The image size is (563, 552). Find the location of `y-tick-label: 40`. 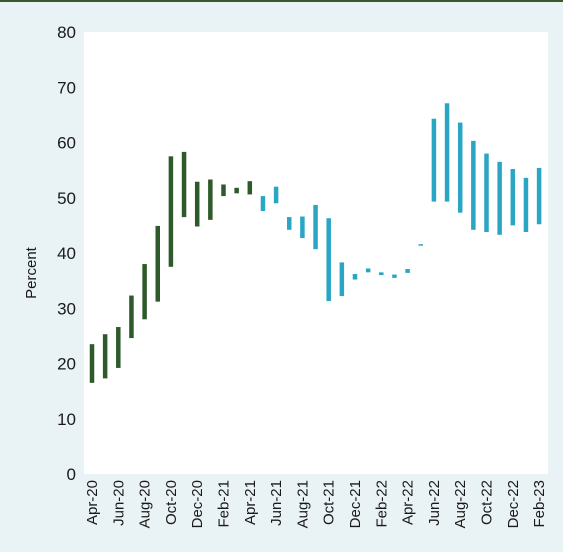

y-tick-label: 40 is located at coordinates (66, 253).